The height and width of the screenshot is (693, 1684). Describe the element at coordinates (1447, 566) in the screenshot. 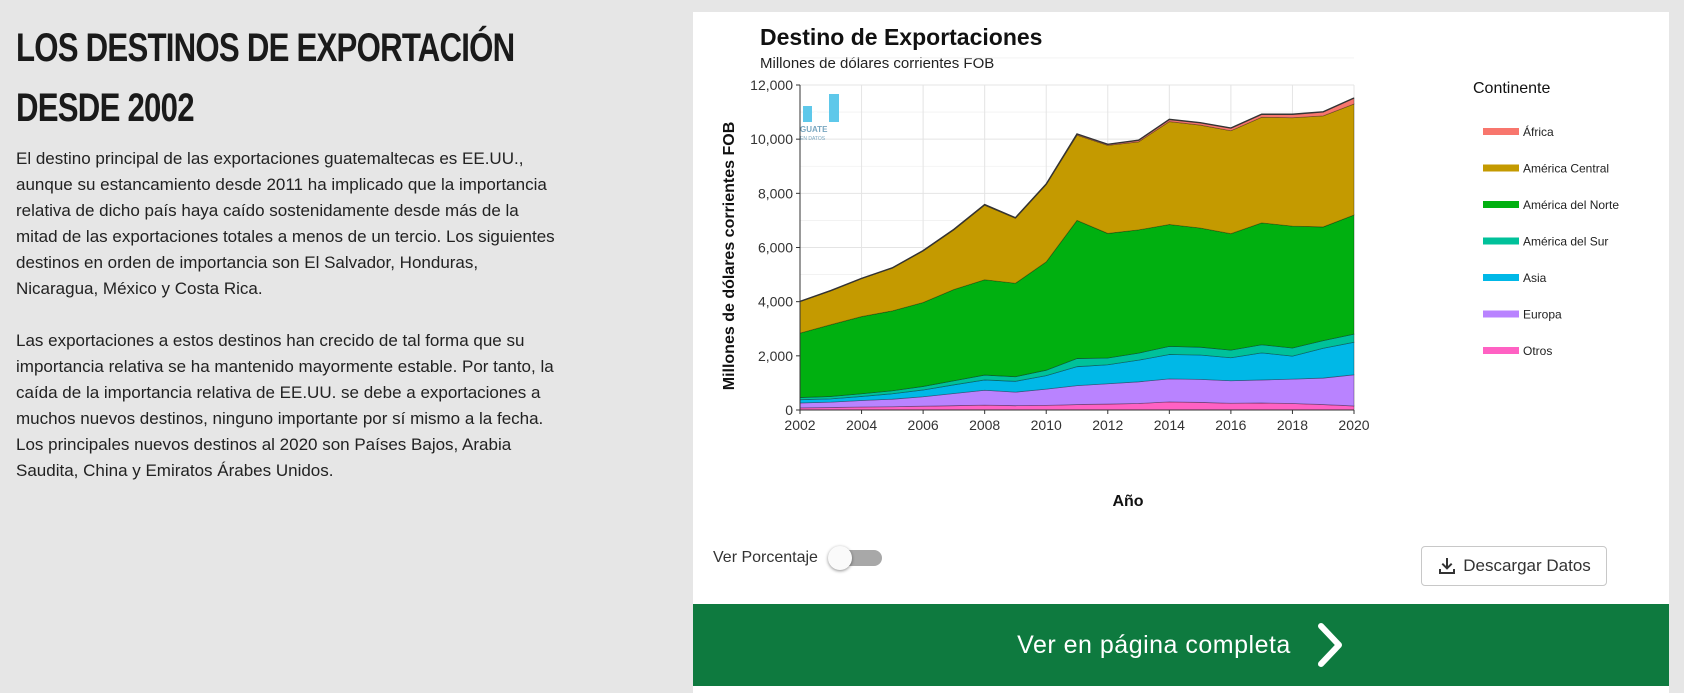

I see `download-icon` at that location.